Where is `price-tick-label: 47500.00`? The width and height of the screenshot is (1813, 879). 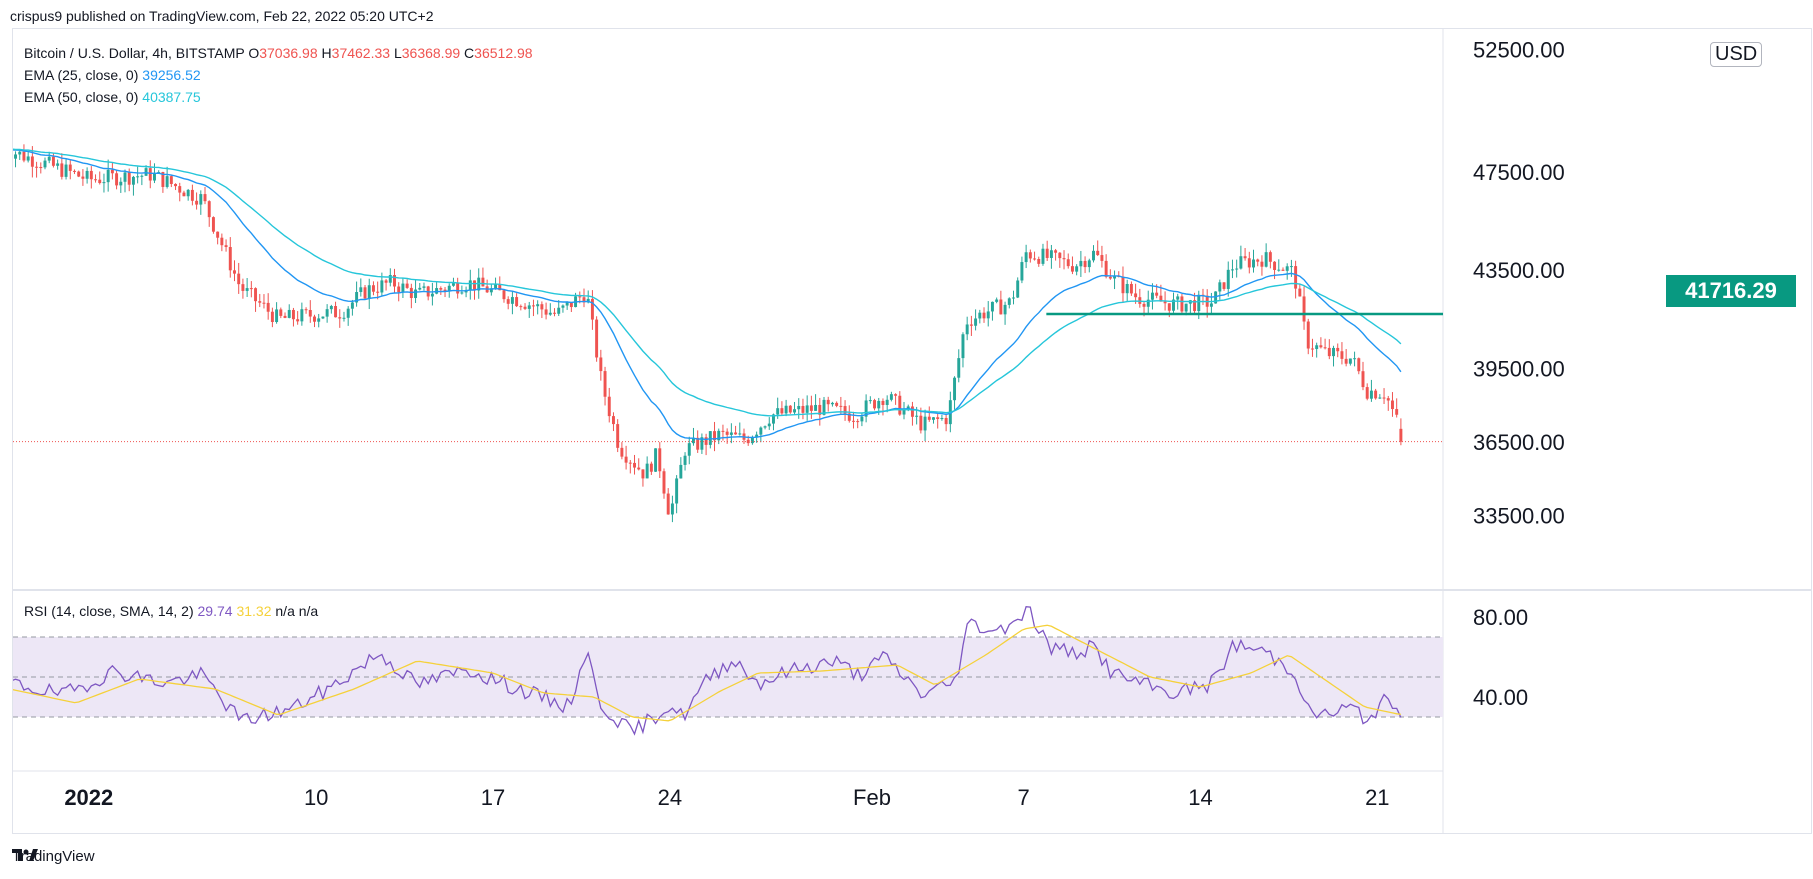 price-tick-label: 47500.00 is located at coordinates (1519, 172).